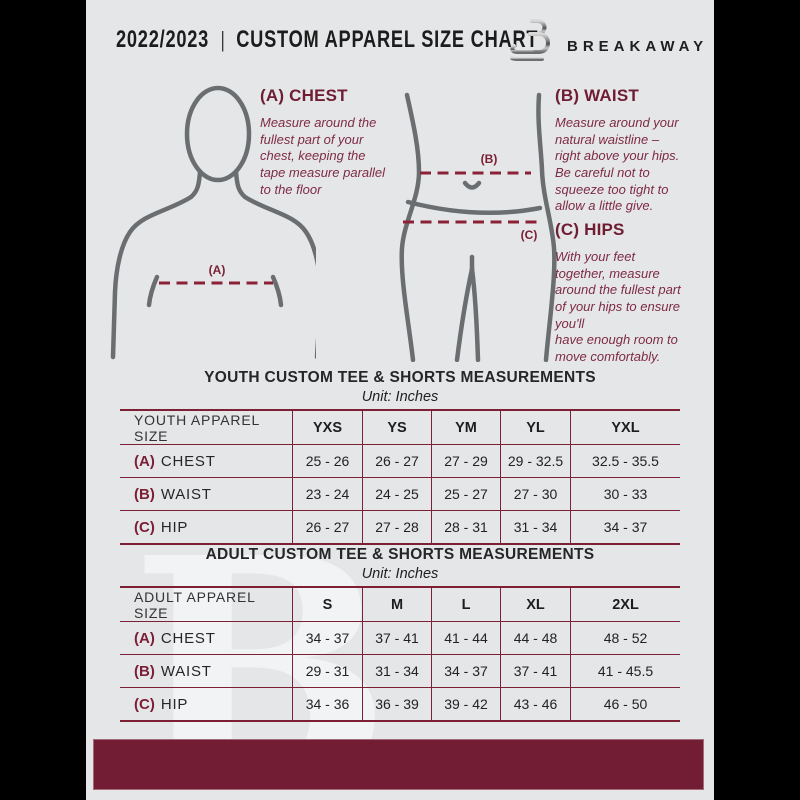  I want to click on table-cell: 32.5 - 35.5, so click(625, 461).